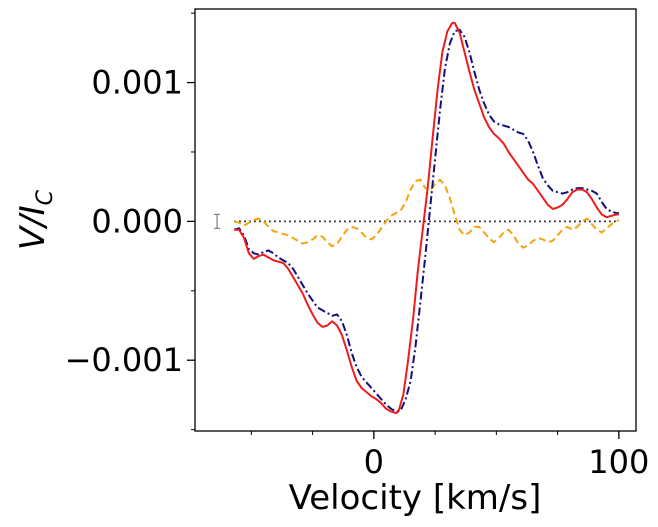 This screenshot has width=658, height=527. What do you see at coordinates (124, 360) in the screenshot?
I see `y-tick-label-0: −0.001` at bounding box center [124, 360].